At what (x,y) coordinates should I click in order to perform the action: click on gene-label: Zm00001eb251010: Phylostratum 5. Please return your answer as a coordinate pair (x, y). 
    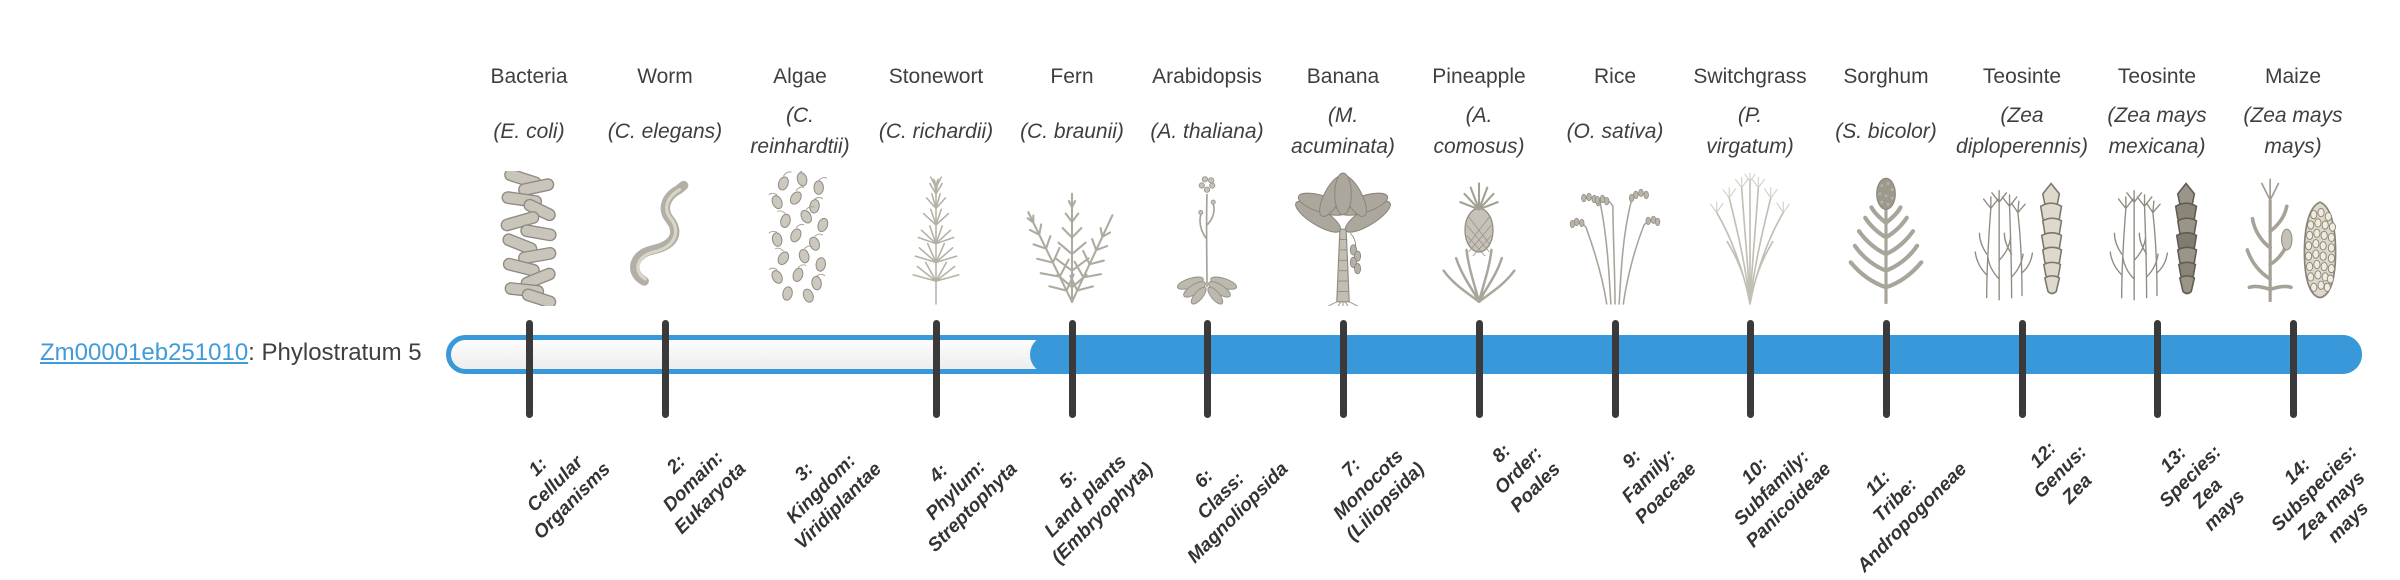
    Looking at the image, I should click on (231, 353).